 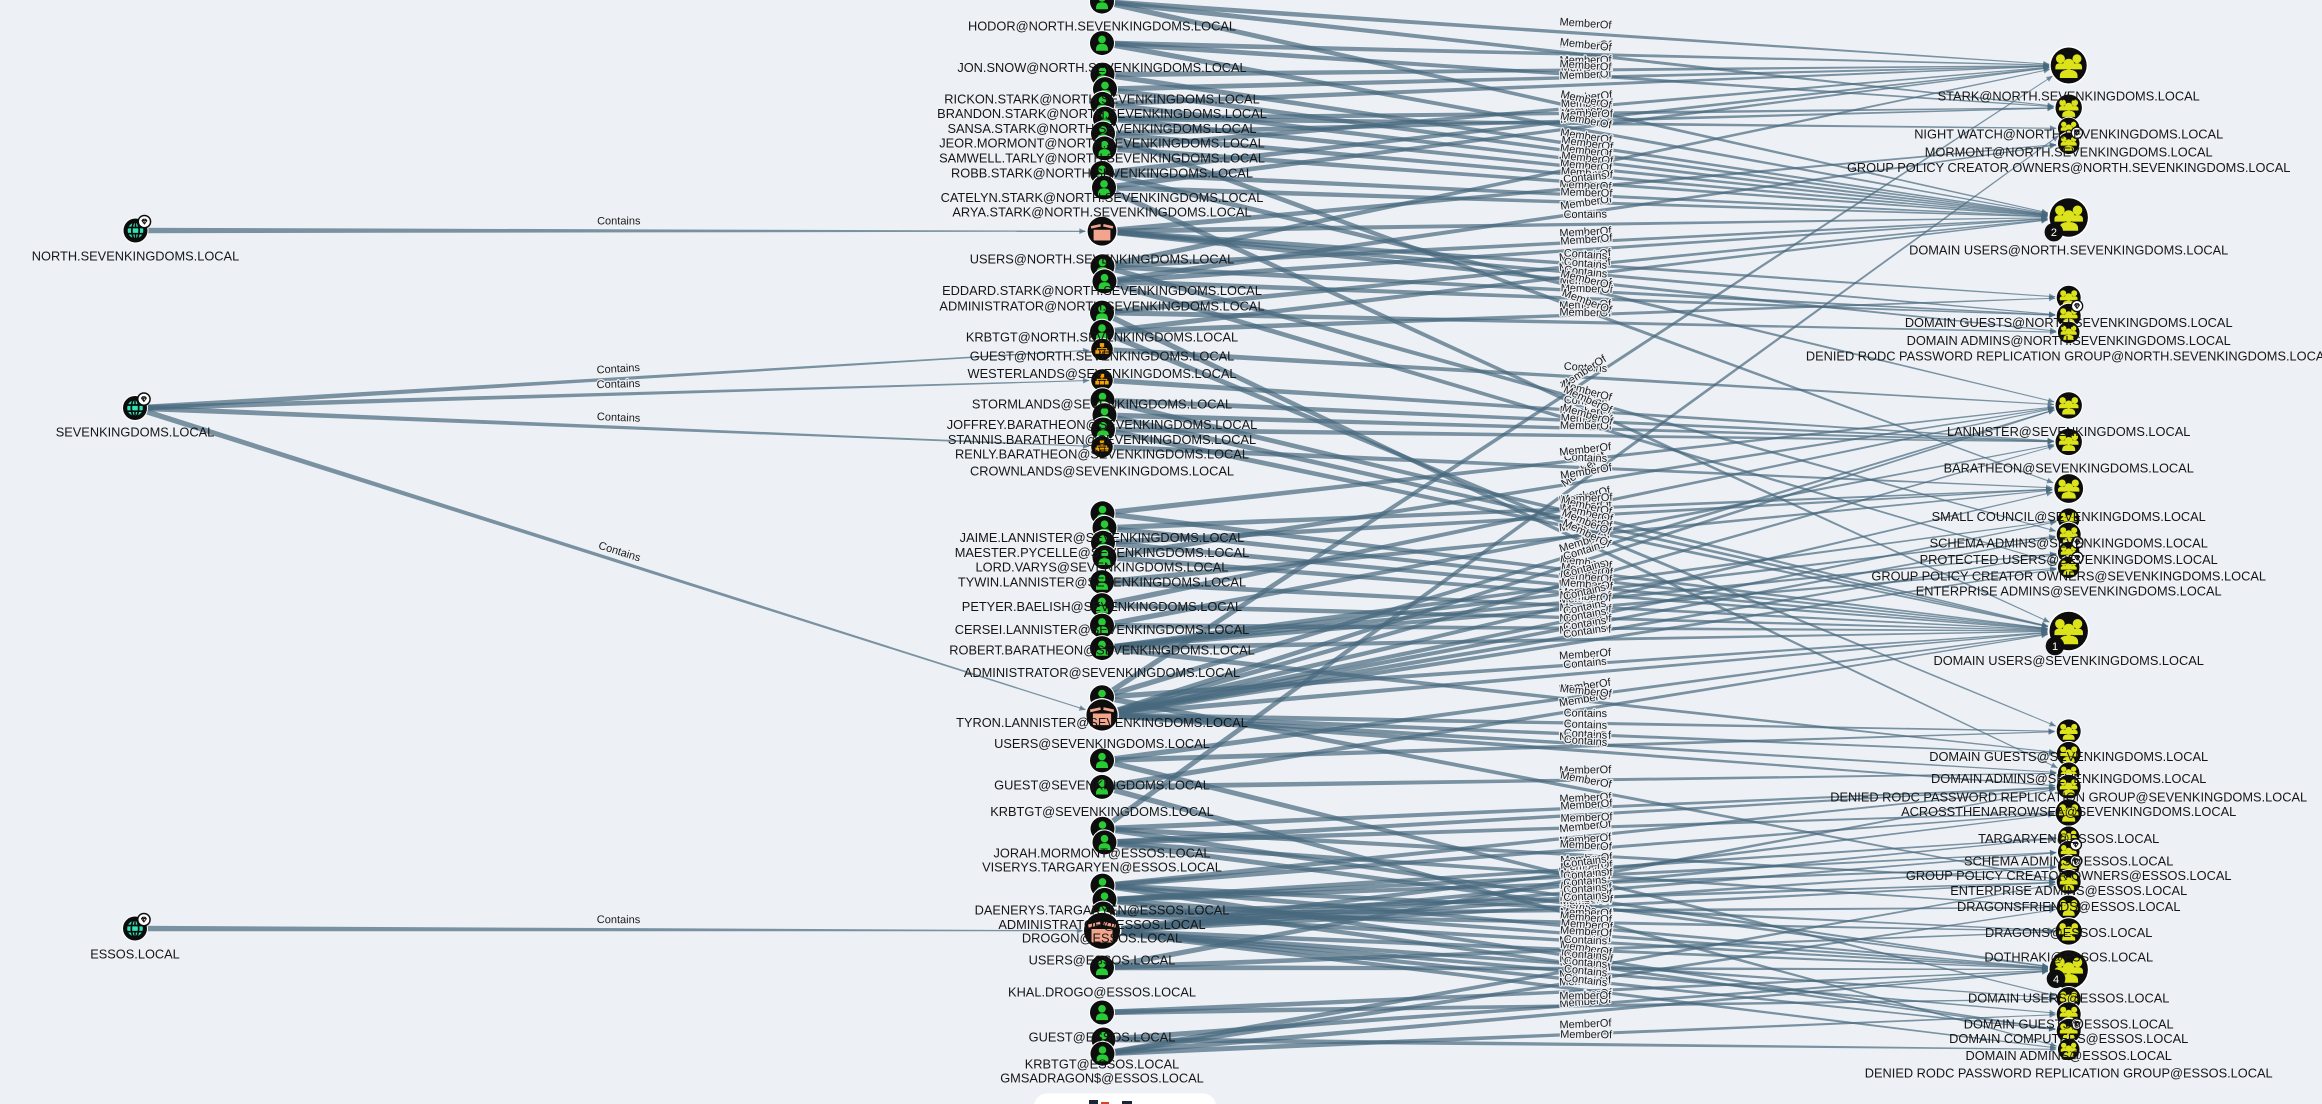 I want to click on svg-text: STORMLANDS@SEVENKINGDOMS.LOCAL, so click(x=1102, y=404).